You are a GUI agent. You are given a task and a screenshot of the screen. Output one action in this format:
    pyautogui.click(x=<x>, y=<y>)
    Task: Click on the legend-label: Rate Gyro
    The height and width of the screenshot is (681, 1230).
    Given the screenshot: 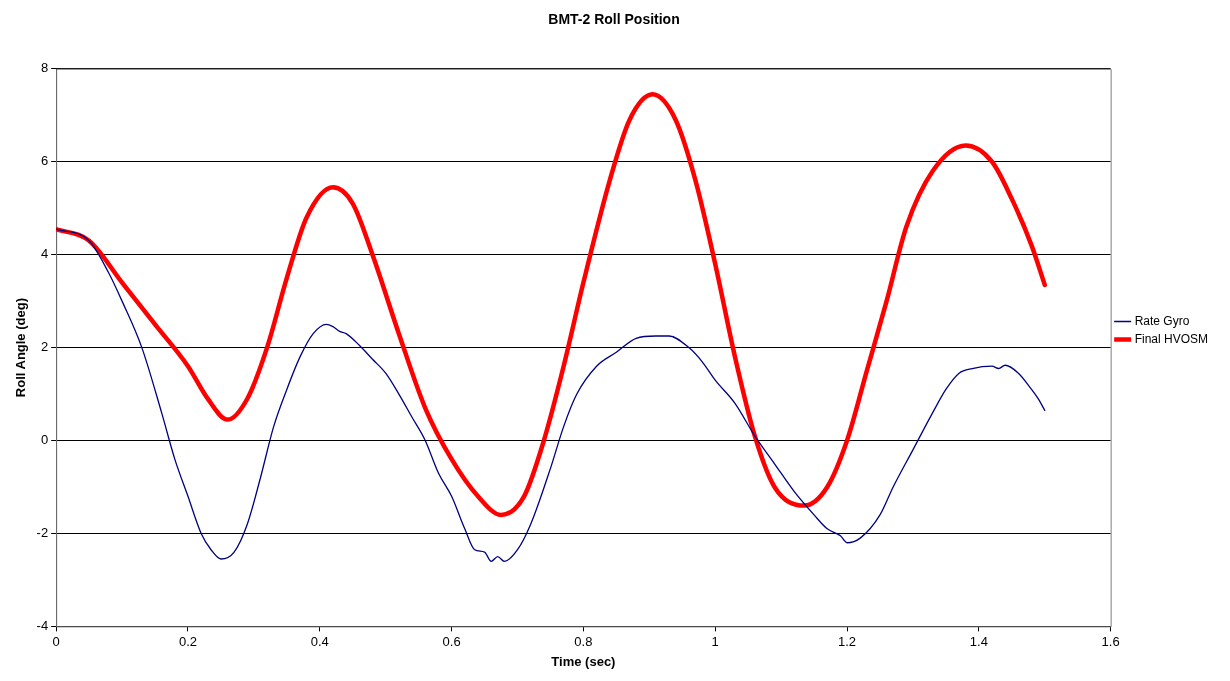 What is the action you would take?
    pyautogui.click(x=1162, y=320)
    